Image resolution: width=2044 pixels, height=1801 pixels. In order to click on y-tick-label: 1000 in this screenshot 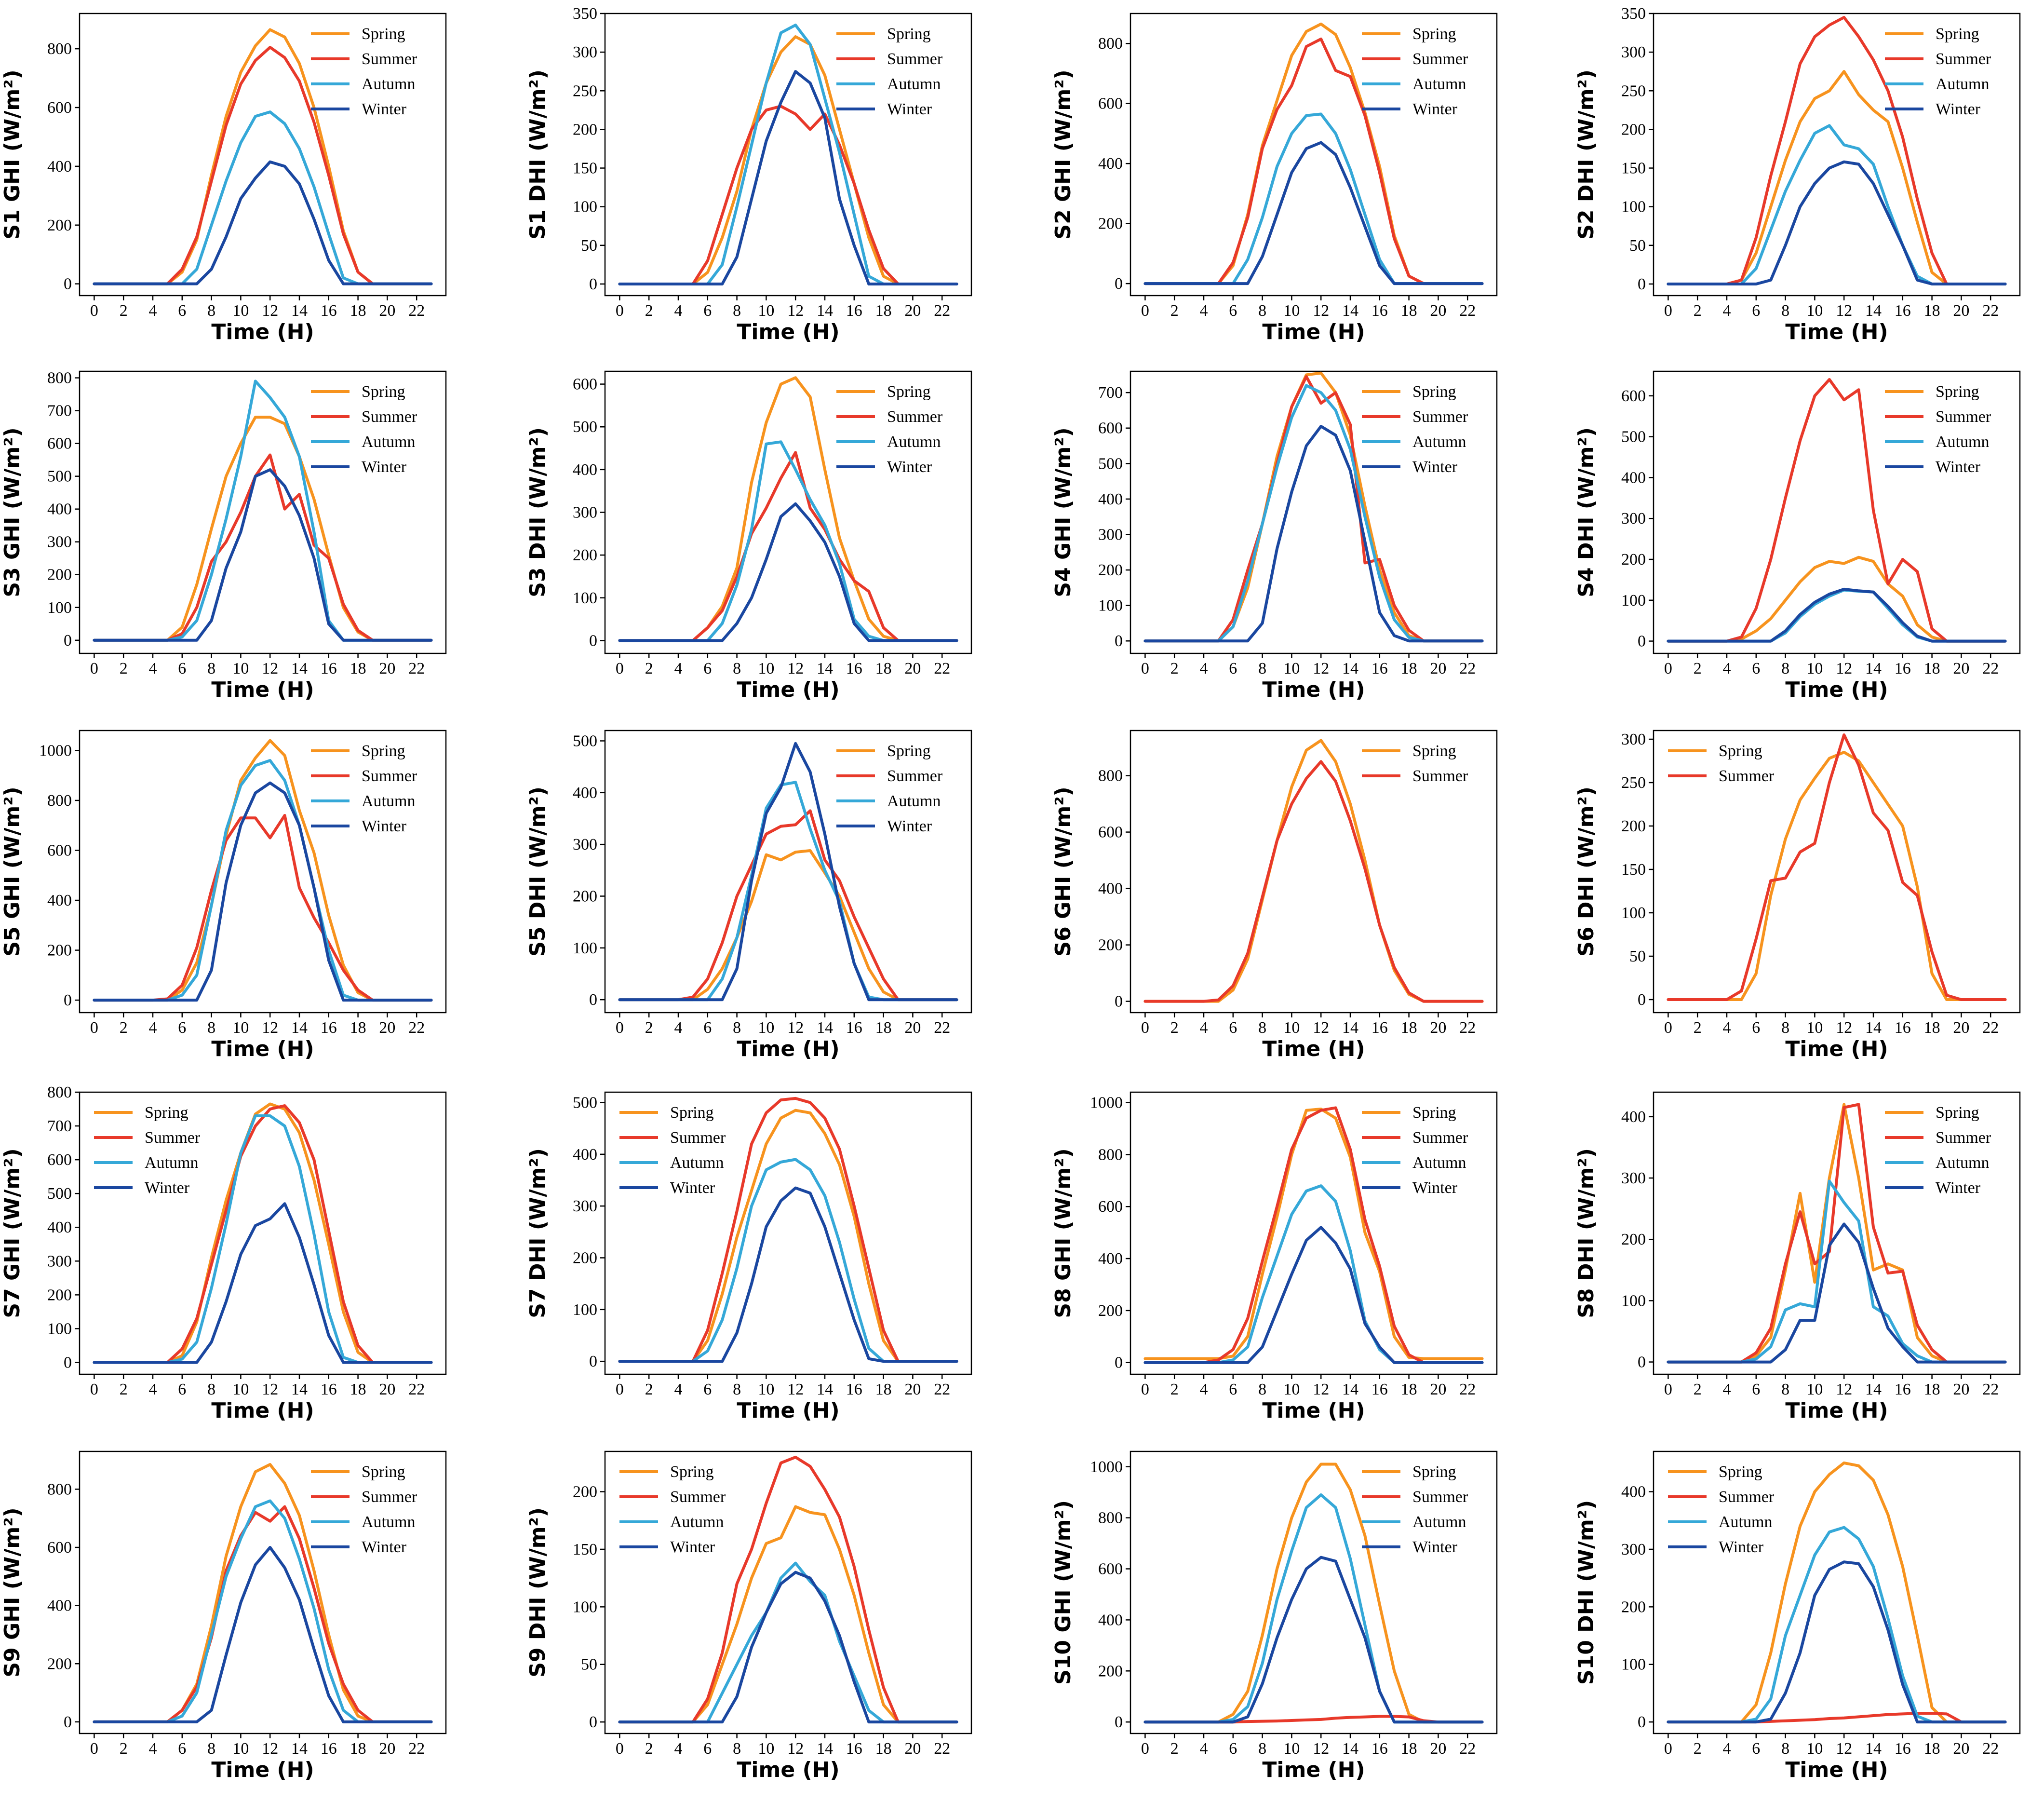, I will do `click(1106, 1467)`.